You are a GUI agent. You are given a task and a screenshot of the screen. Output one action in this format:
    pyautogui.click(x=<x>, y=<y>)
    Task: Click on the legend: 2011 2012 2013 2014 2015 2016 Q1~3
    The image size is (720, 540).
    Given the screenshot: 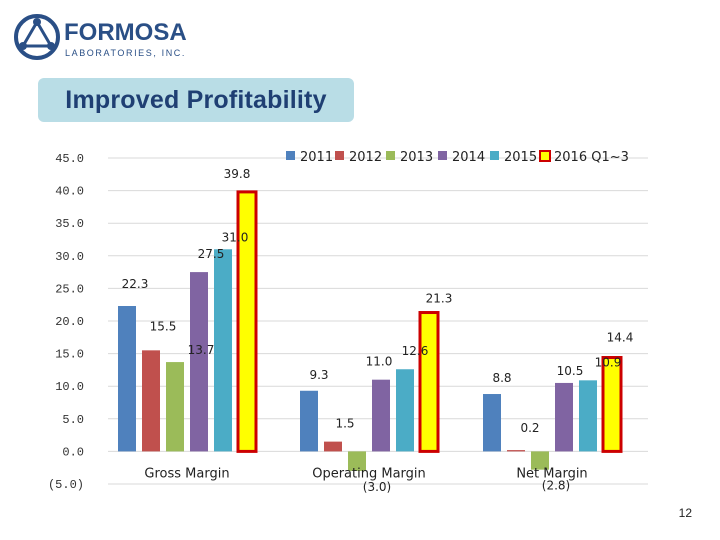 What is the action you would take?
    pyautogui.click(x=457, y=157)
    